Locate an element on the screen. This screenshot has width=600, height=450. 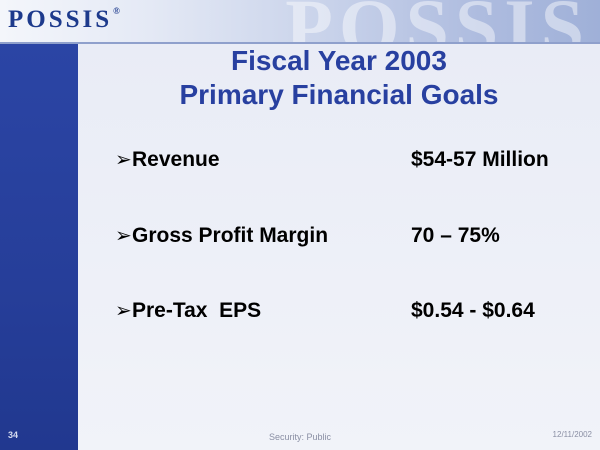
slide-number: 34 is located at coordinates (13, 435).